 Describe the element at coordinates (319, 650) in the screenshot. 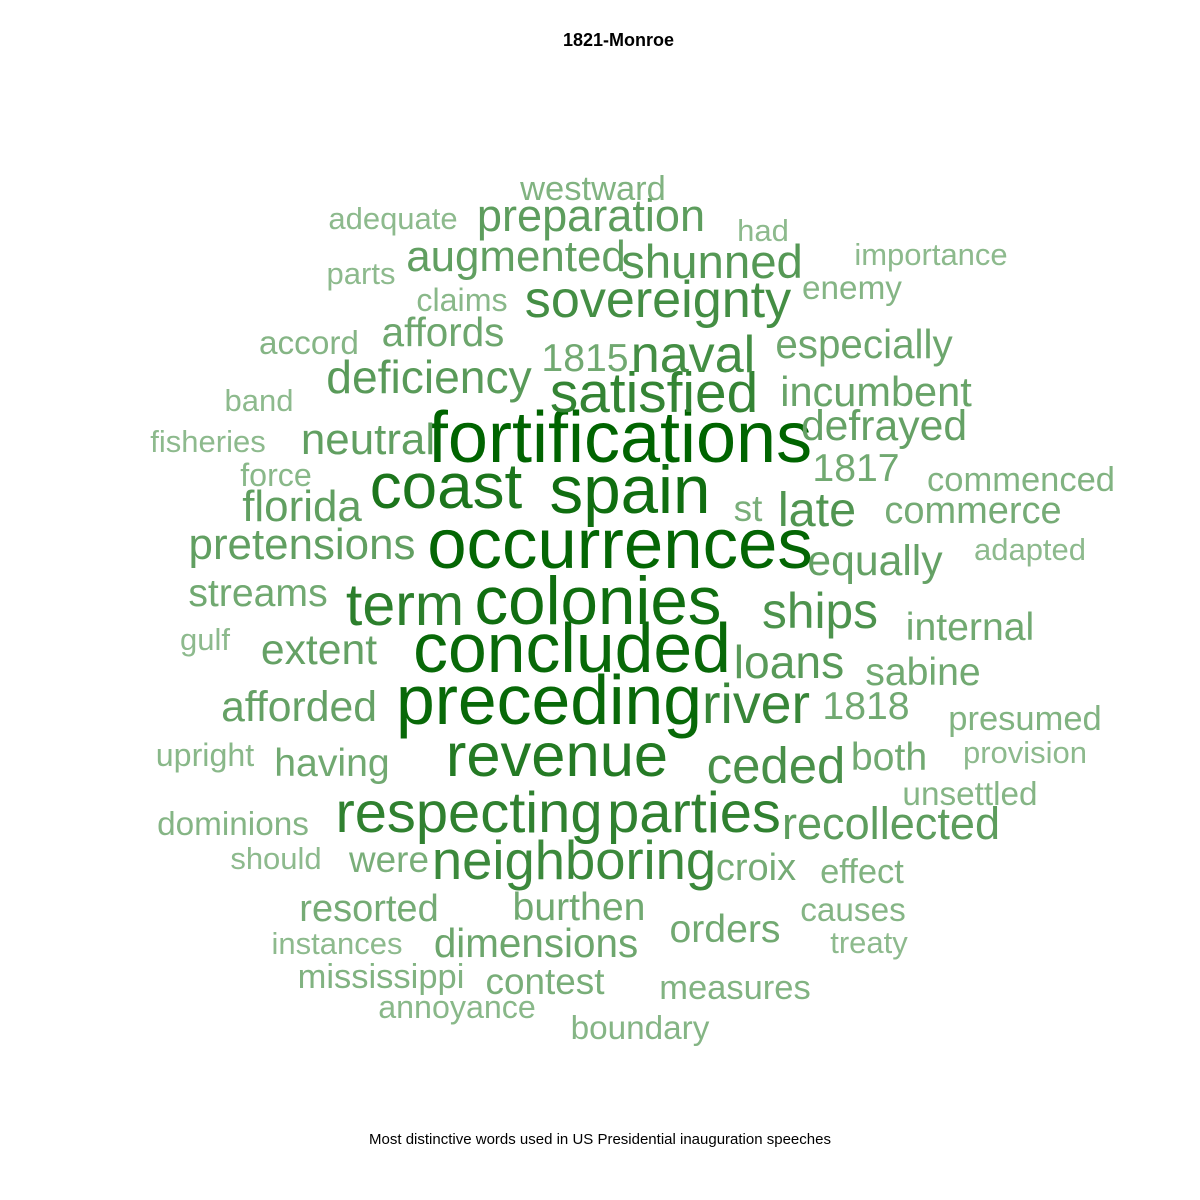

I see `word-extent: extent` at that location.